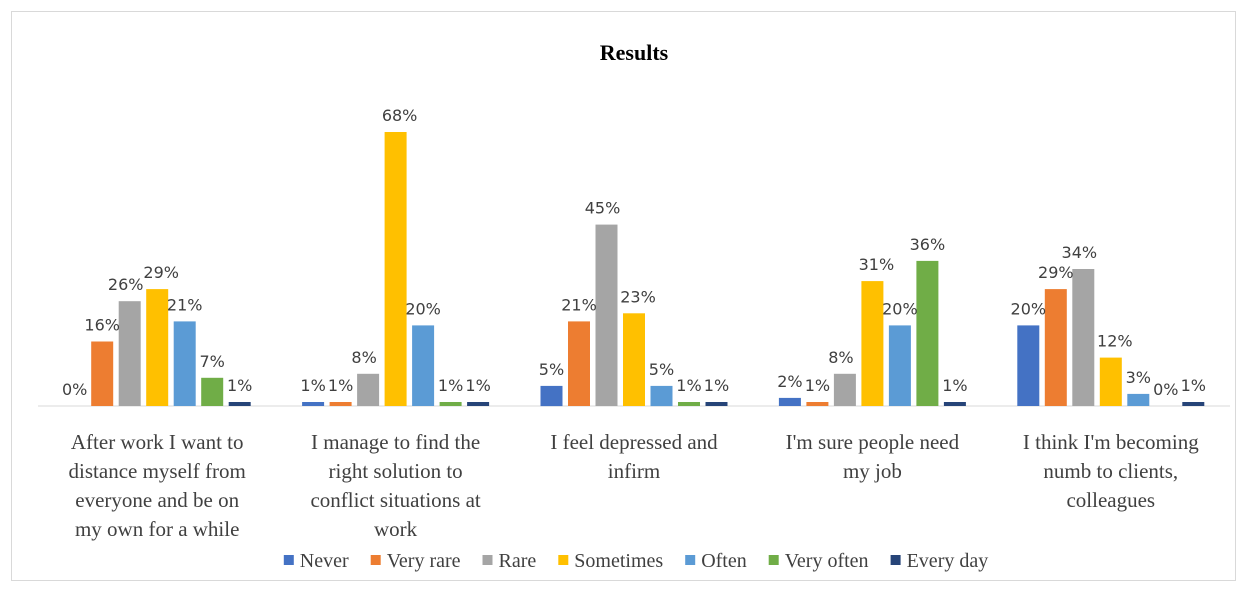  I want to click on category-label: I manage to find the, so click(395, 442).